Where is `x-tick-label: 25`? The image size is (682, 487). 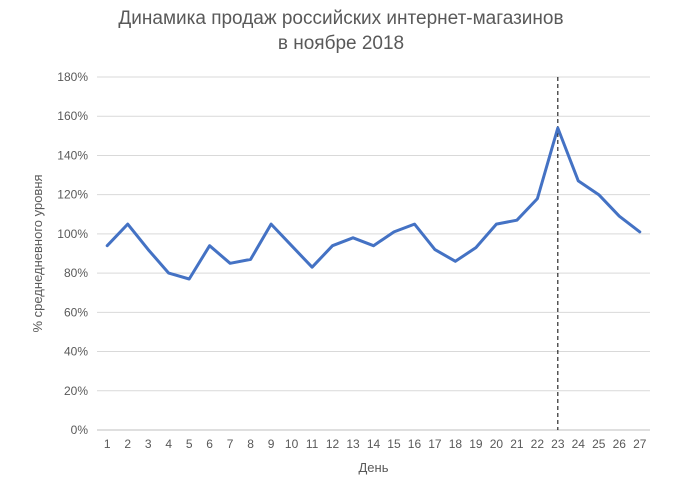
x-tick-label: 25 is located at coordinates (599, 444).